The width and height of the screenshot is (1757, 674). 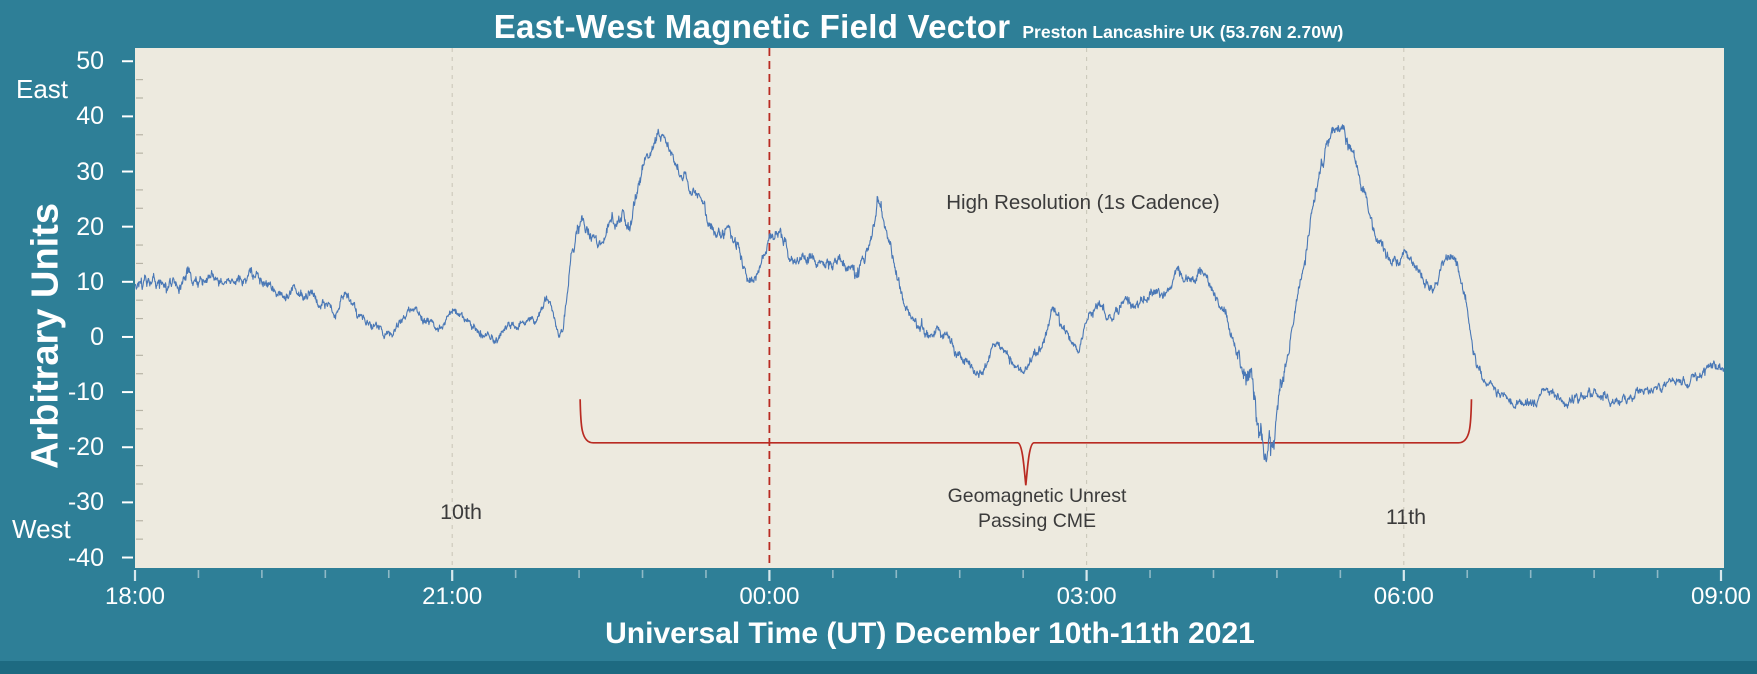 What do you see at coordinates (878, 667) in the screenshot?
I see `bottom-accent-strip` at bounding box center [878, 667].